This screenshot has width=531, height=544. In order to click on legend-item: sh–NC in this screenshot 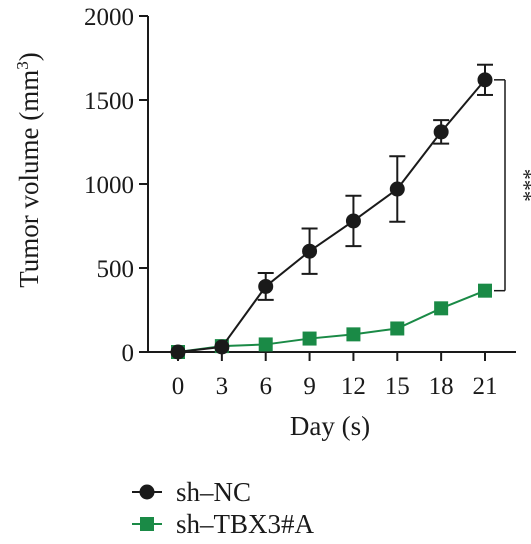, I will do `click(191, 492)`.